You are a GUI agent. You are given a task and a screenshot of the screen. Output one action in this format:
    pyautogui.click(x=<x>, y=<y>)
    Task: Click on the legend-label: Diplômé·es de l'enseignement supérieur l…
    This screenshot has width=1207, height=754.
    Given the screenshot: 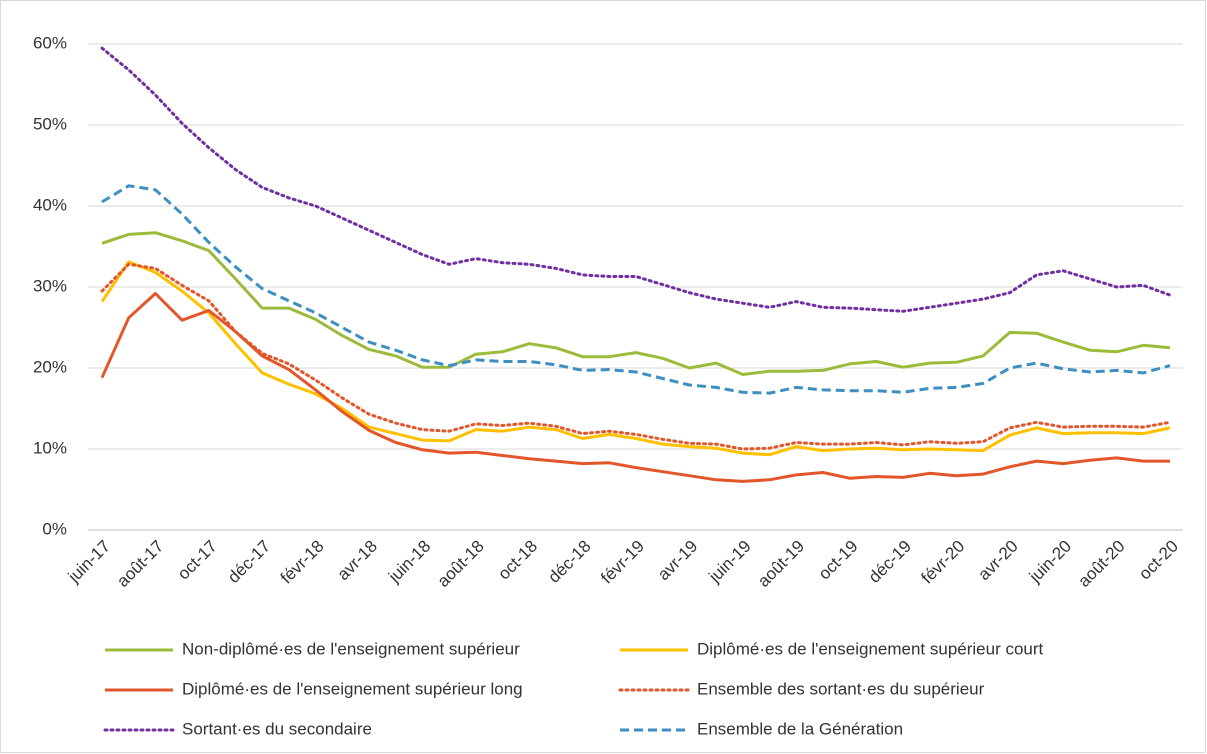 What is the action you would take?
    pyautogui.click(x=352, y=688)
    